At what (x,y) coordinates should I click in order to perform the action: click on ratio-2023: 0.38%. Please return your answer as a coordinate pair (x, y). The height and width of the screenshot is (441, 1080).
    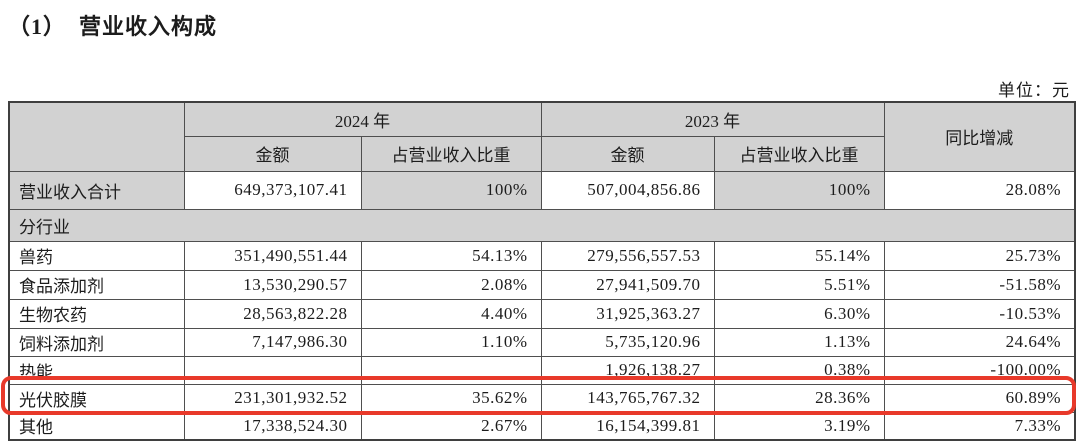
    Looking at the image, I should click on (799, 370).